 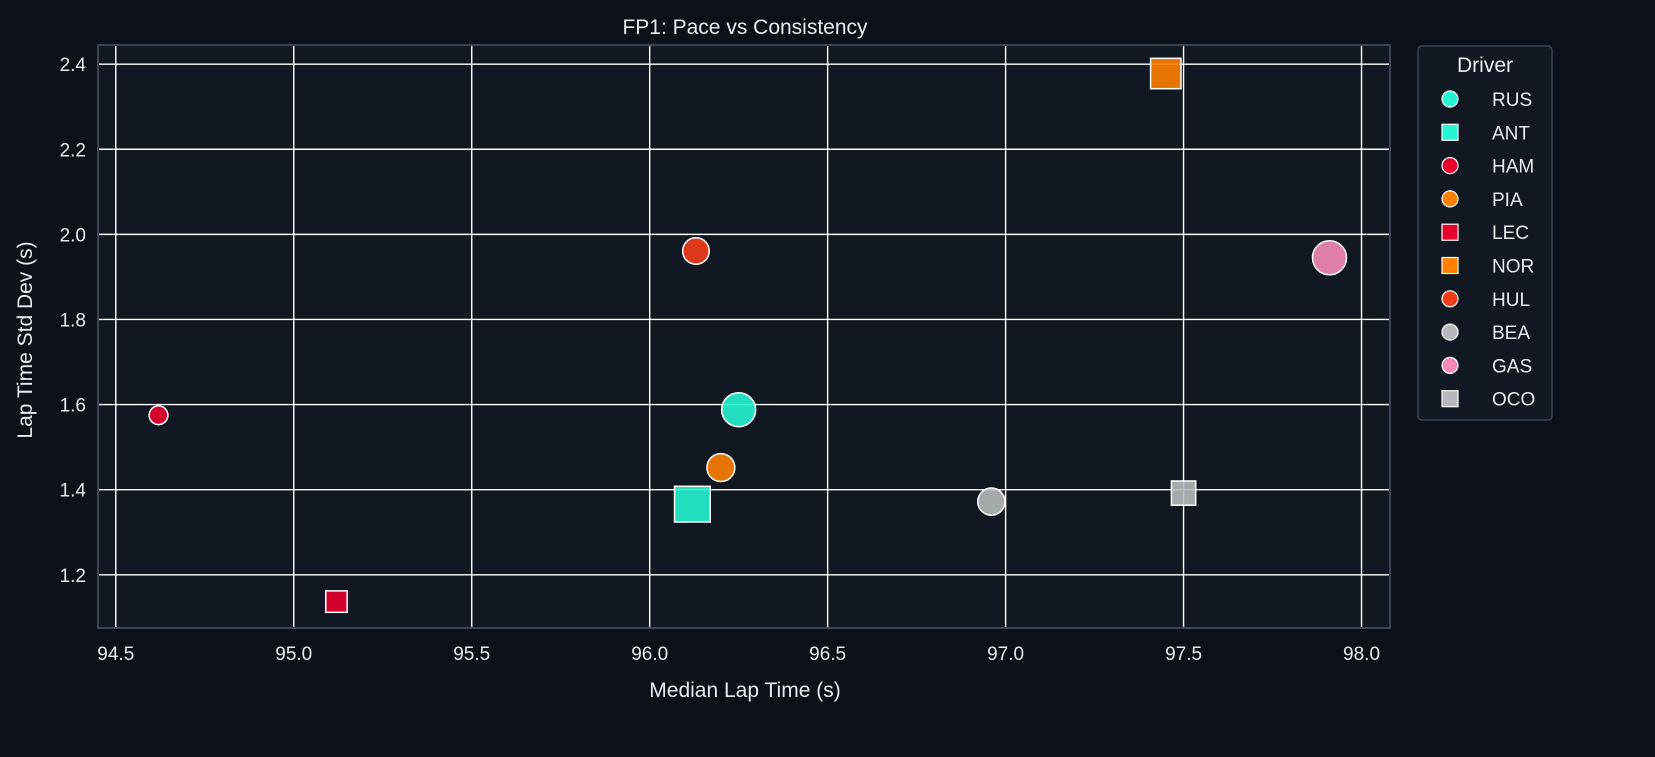 I want to click on data-point-nor, so click(x=1165, y=73).